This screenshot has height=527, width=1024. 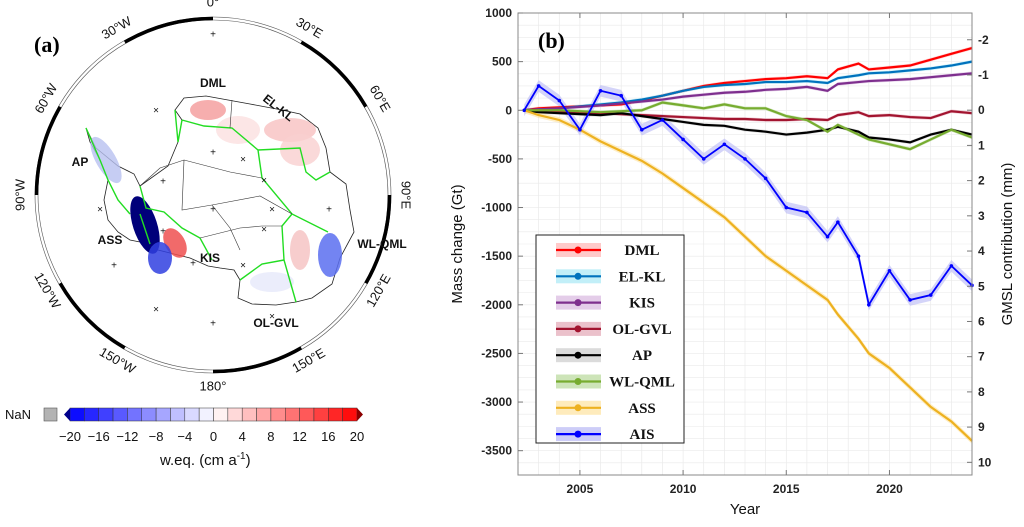 I want to click on legend-label-ol-gvl: OL-GVL, so click(x=641, y=330).